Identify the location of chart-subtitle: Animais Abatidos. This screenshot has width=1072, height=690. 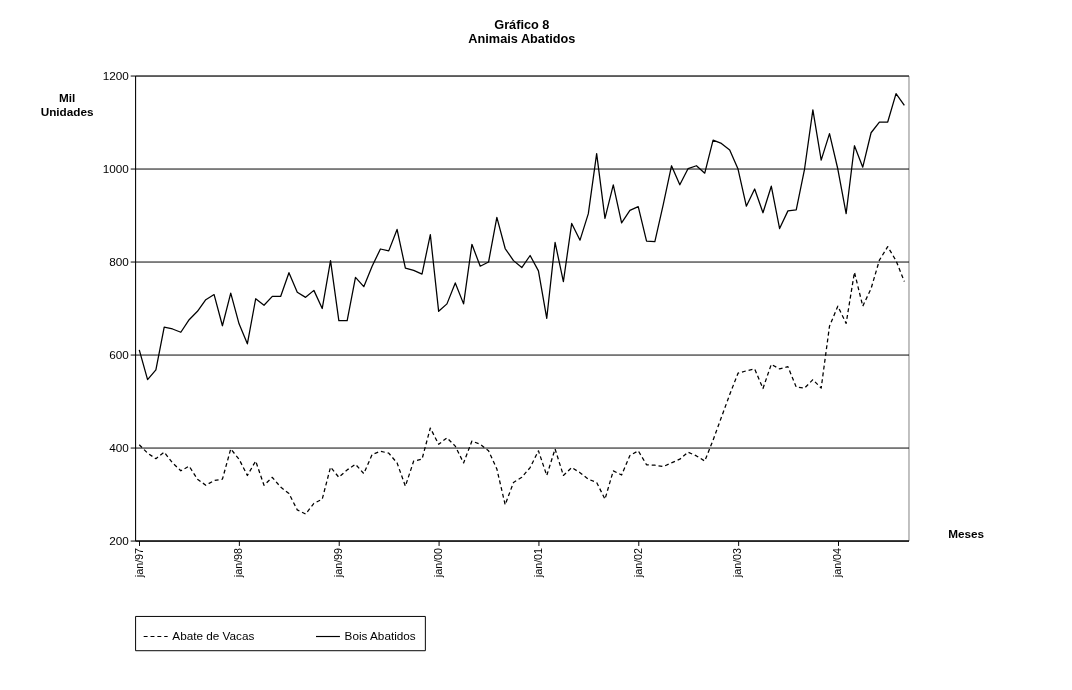
(522, 39).